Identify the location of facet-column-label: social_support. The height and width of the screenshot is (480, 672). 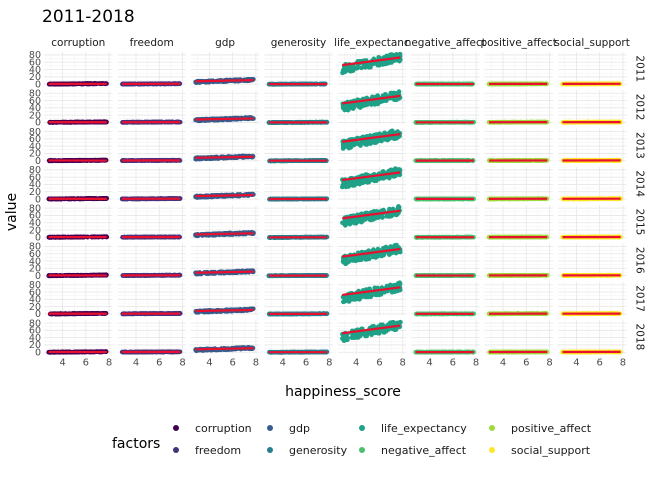
(592, 43).